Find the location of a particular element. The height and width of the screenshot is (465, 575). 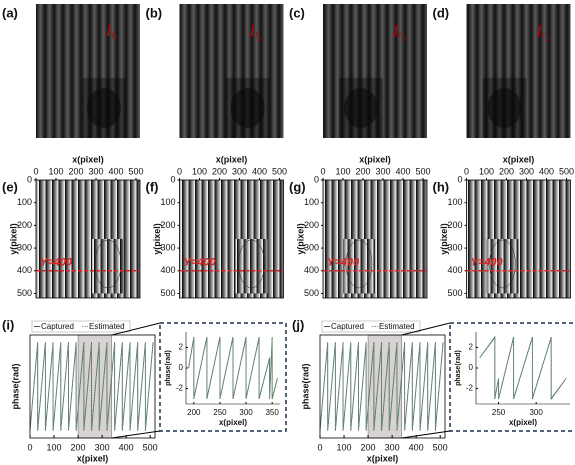

panel-label: (i) is located at coordinates (8, 324).